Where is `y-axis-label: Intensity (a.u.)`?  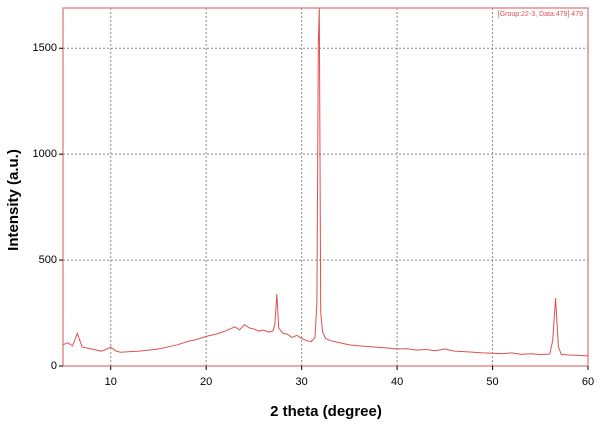
y-axis-label: Intensity (a.u.) is located at coordinates (13, 200).